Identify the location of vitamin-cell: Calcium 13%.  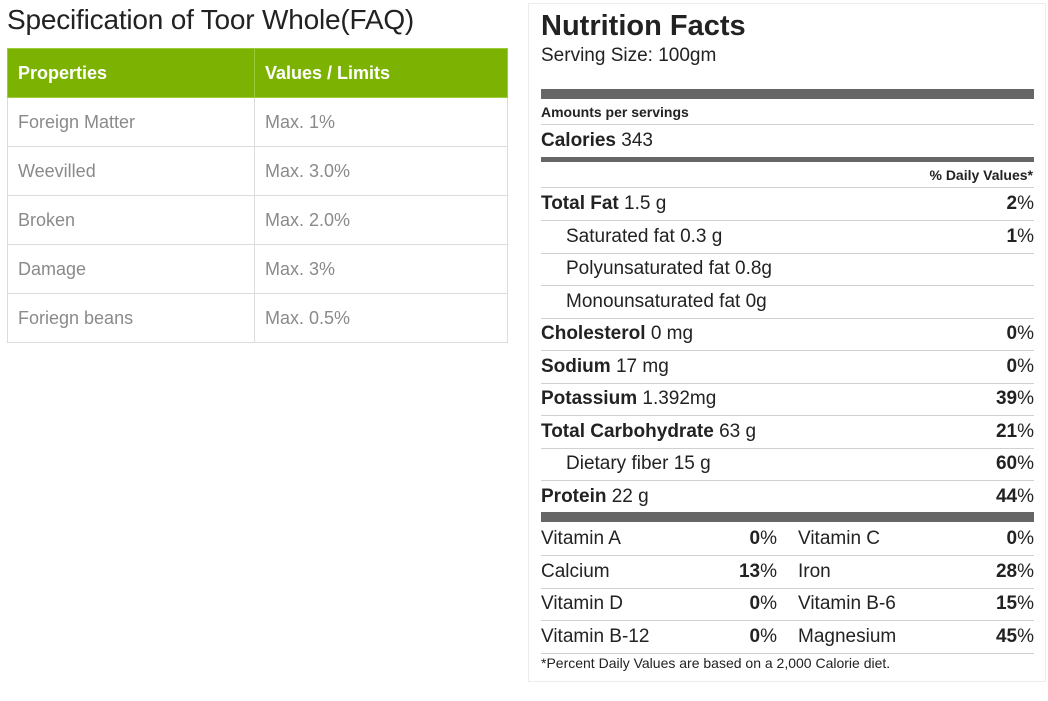
(659, 572).